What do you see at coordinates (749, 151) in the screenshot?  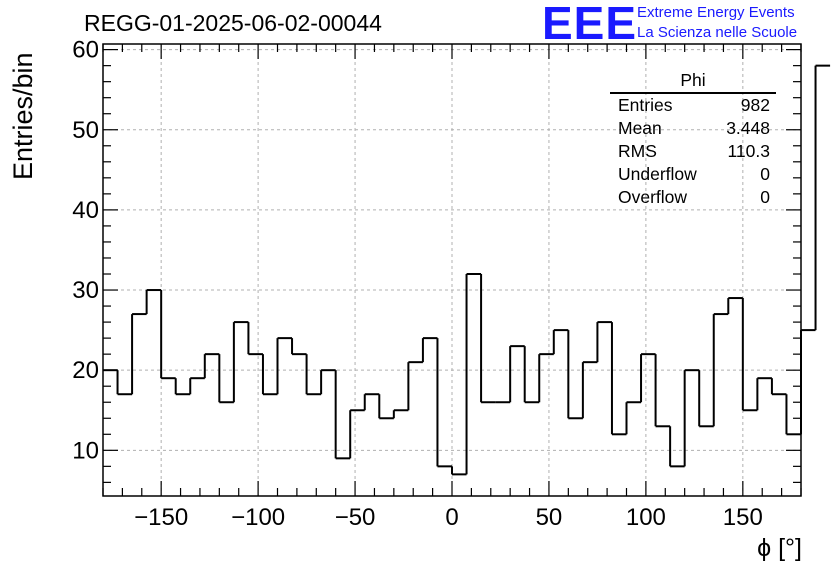 I see `stats-value: 110.3` at bounding box center [749, 151].